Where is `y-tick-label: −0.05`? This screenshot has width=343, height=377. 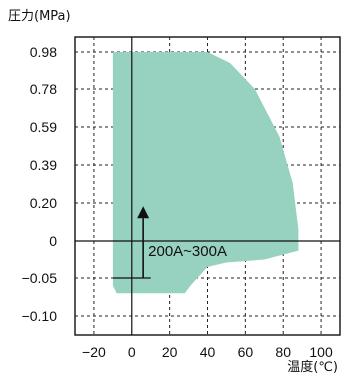 y-tick-label: −0.05 is located at coordinates (40, 278).